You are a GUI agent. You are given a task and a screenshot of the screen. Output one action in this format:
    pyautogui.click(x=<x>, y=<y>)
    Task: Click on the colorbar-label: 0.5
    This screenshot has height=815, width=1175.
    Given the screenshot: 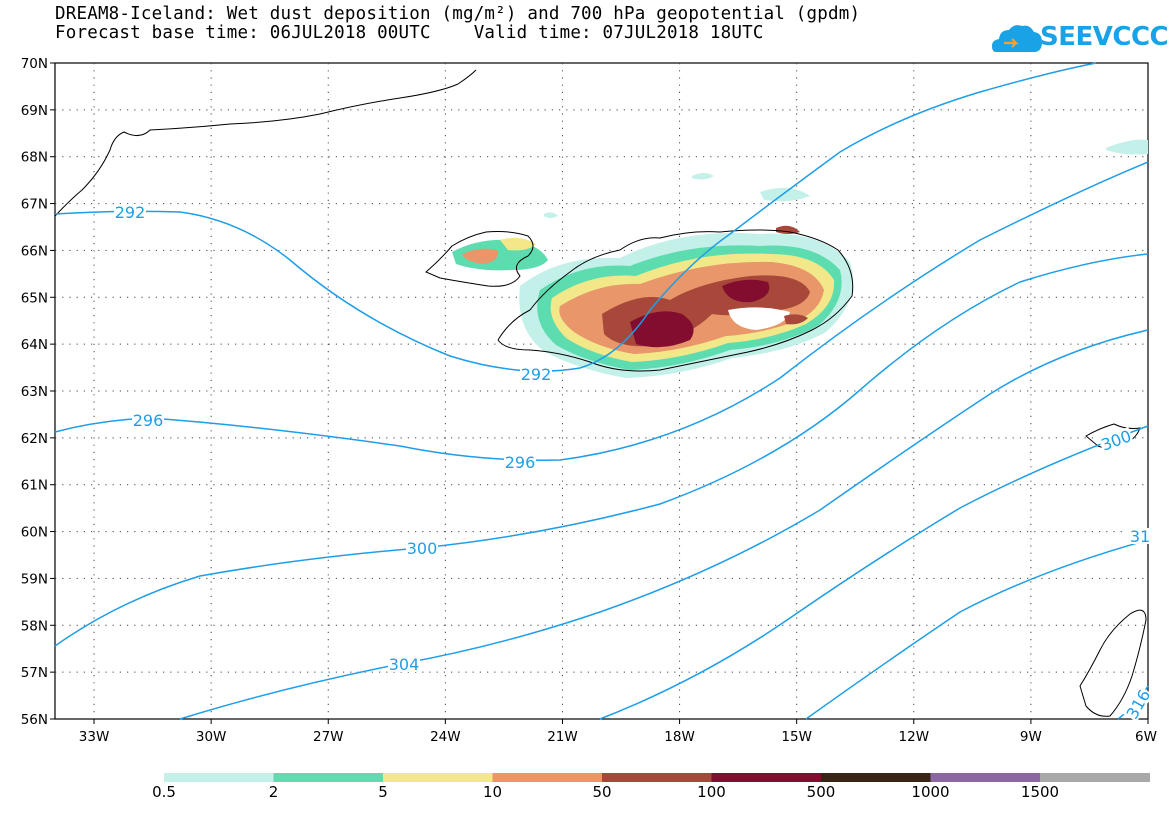 What is the action you would take?
    pyautogui.click(x=164, y=792)
    